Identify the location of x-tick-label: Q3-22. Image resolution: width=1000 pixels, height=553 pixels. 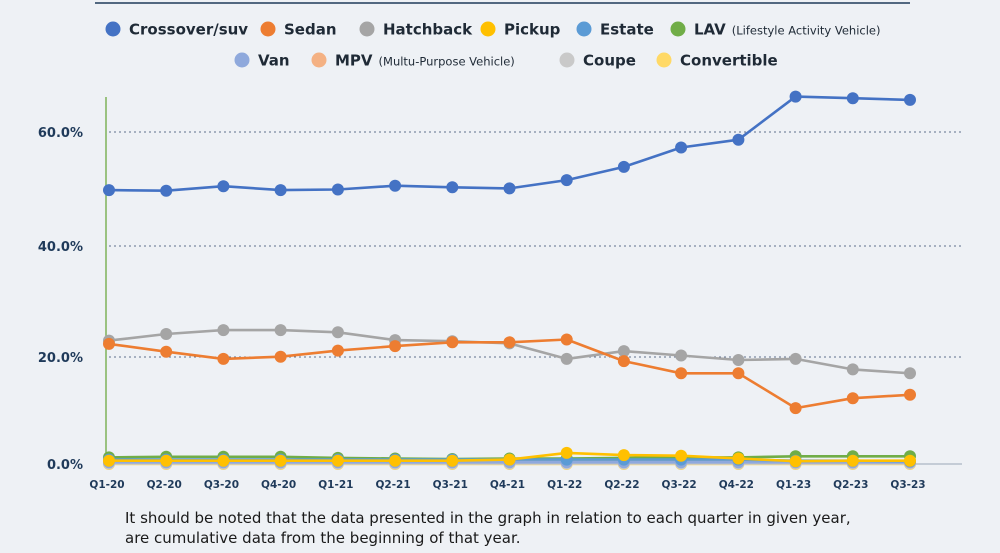
(679, 485).